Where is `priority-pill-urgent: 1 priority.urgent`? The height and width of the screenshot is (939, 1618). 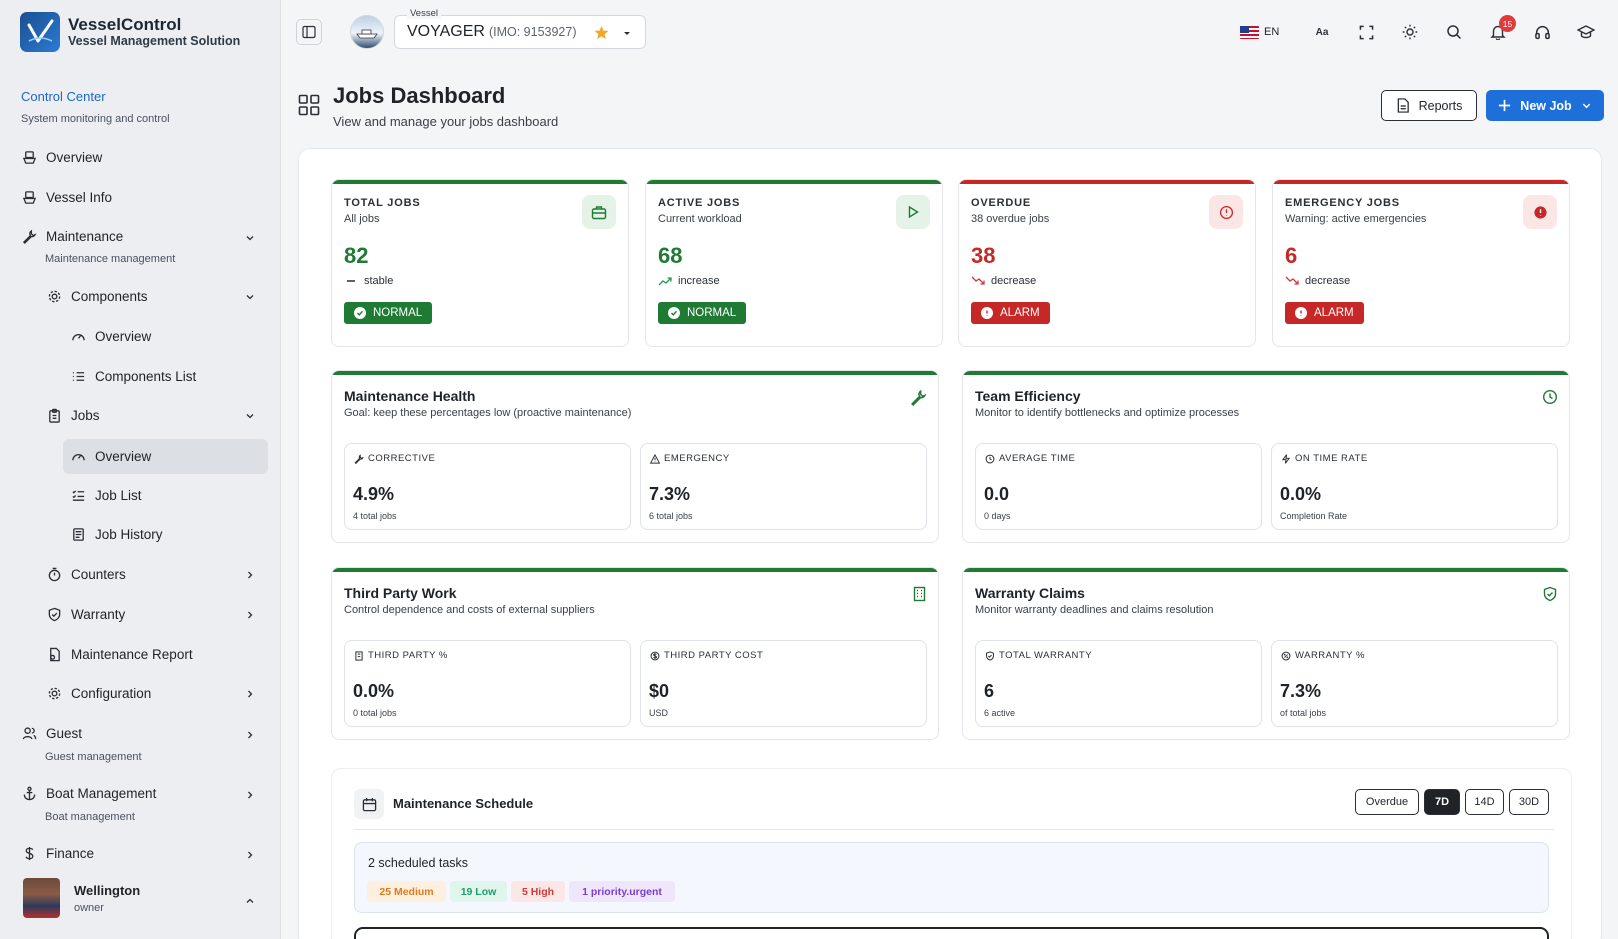 priority-pill-urgent: 1 priority.urgent is located at coordinates (622, 891).